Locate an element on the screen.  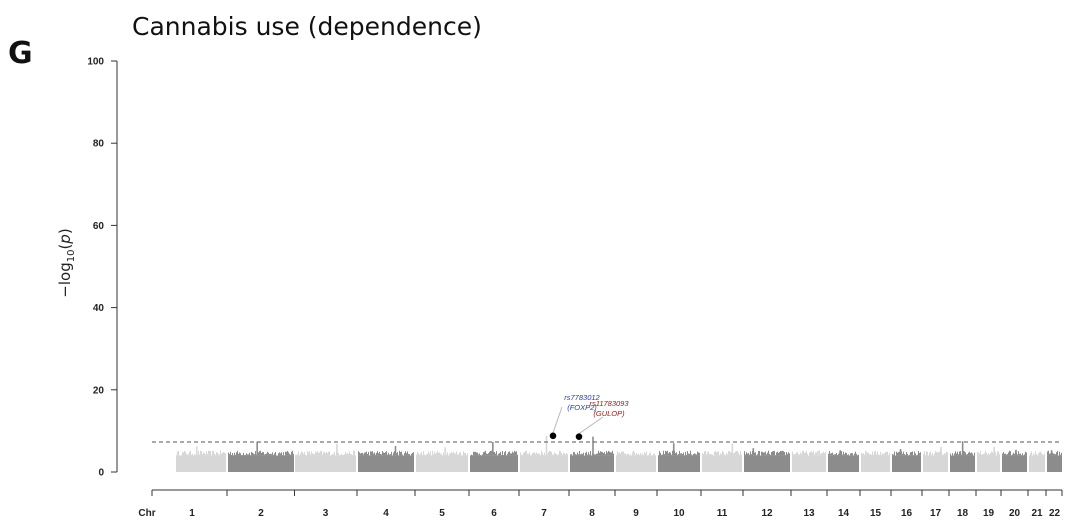
x-tick-label-chr-3: 3 is located at coordinates (326, 513).